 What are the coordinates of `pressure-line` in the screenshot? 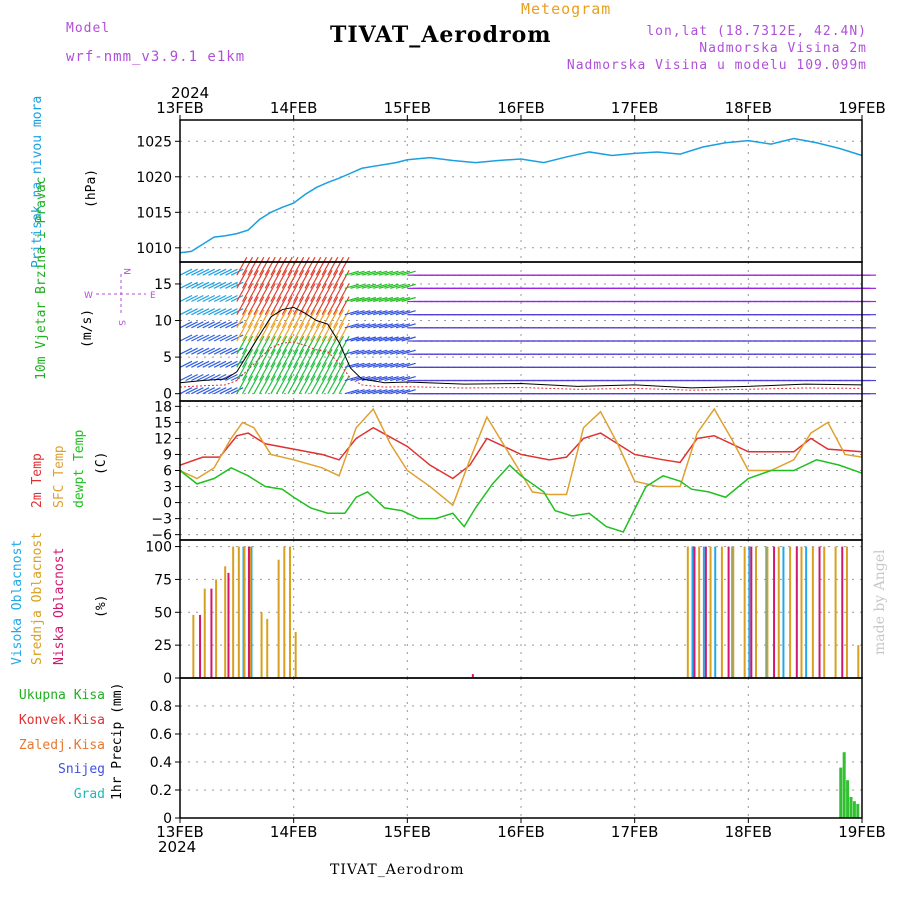 It's located at (521, 195).